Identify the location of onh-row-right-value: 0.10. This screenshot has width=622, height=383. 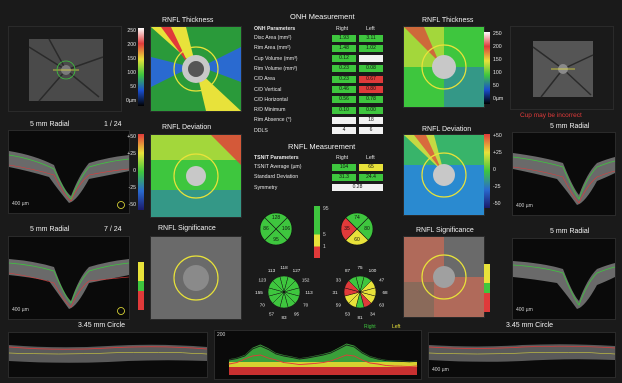
(344, 110).